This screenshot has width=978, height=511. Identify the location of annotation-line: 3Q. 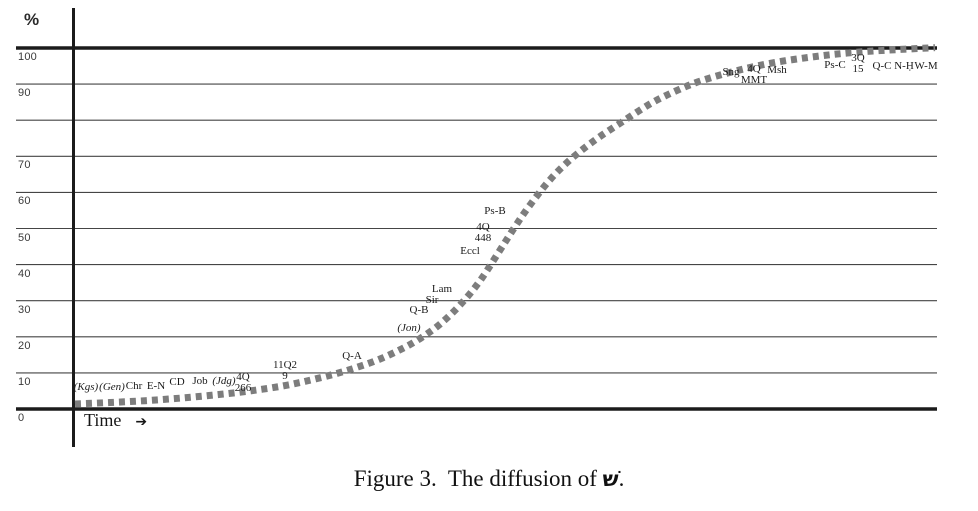
(858, 58).